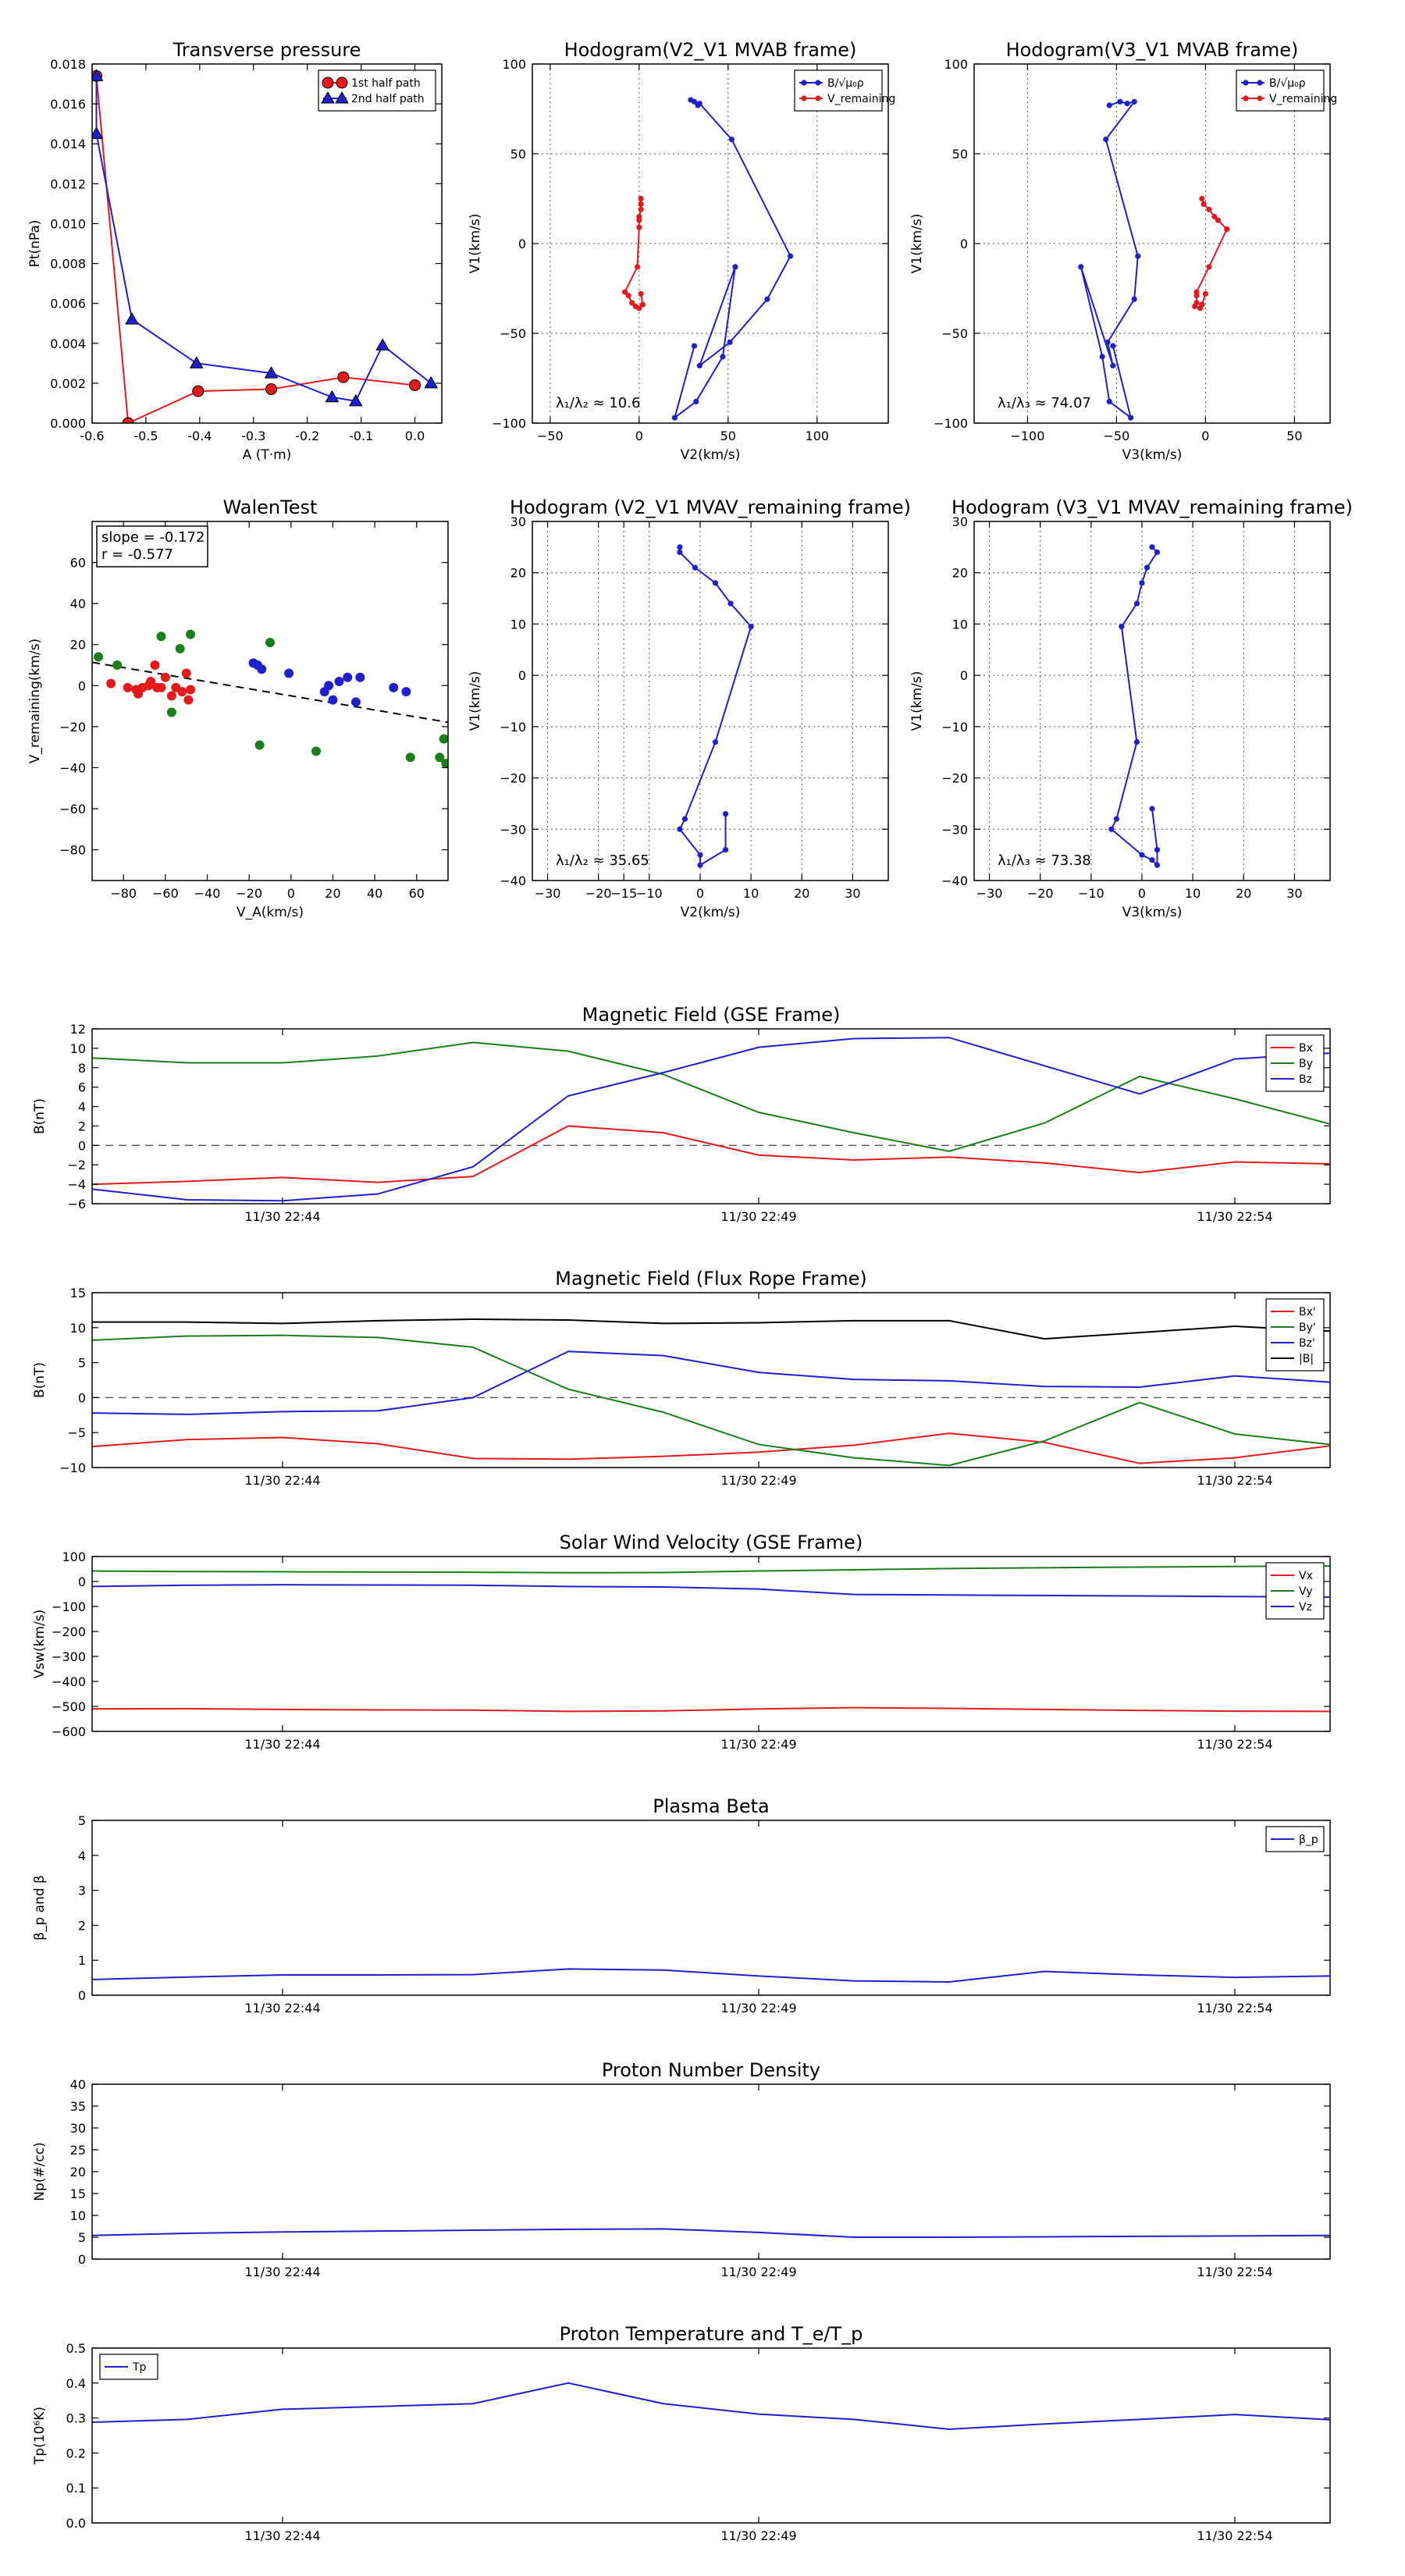  I want to click on legend-label: Vx, so click(1306, 1576).